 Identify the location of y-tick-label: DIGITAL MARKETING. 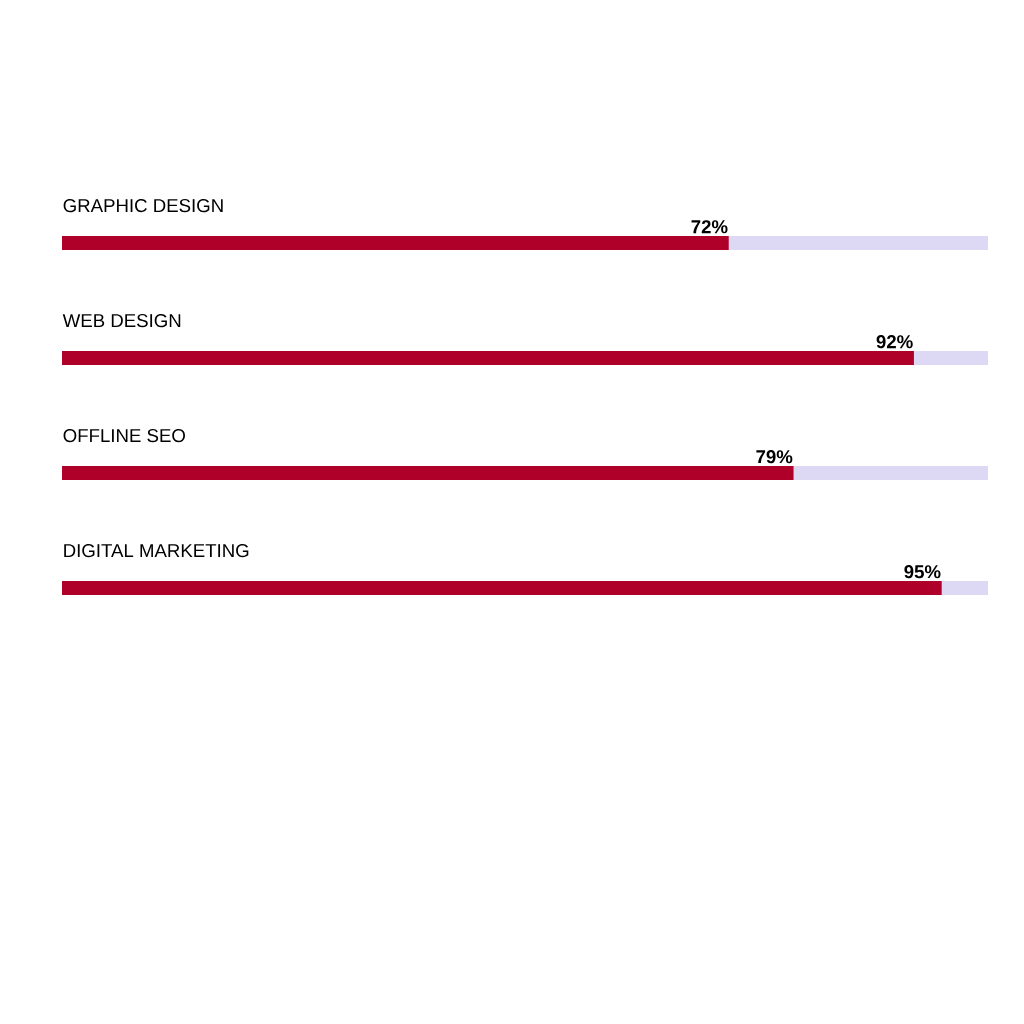
(156, 550).